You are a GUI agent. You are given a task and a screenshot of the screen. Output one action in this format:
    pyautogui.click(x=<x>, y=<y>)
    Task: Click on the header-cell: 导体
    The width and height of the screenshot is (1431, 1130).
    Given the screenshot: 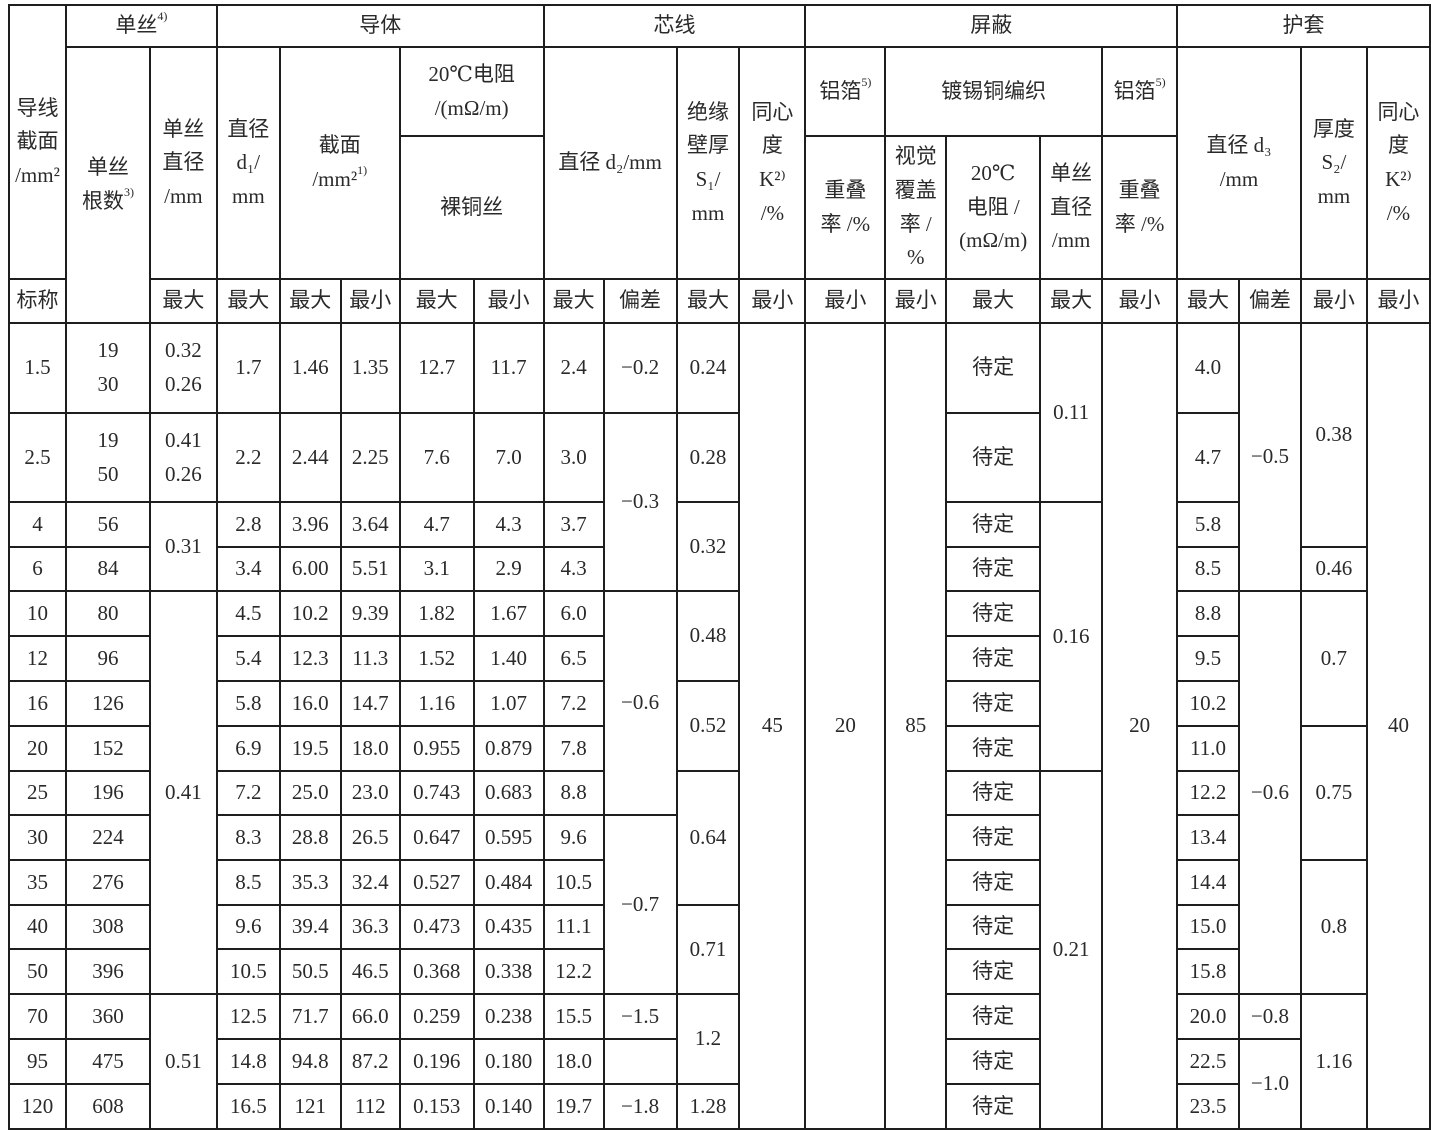 What is the action you would take?
    pyautogui.click(x=380, y=26)
    